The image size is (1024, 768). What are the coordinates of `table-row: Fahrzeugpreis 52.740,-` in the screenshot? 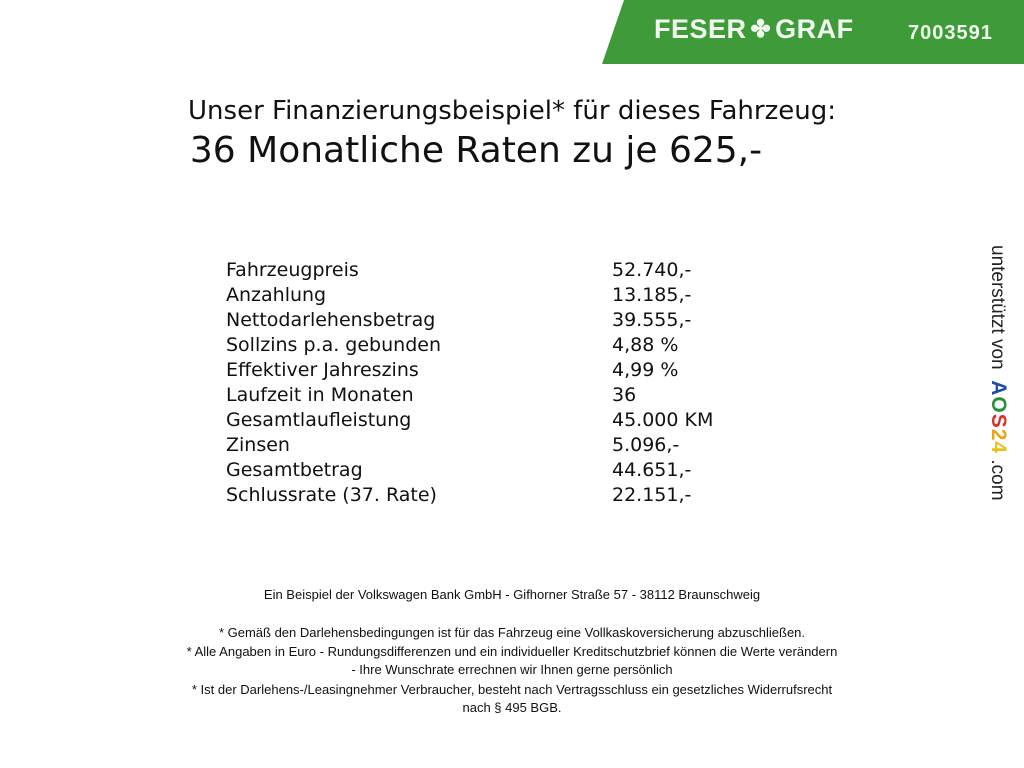 It's located at (469, 270).